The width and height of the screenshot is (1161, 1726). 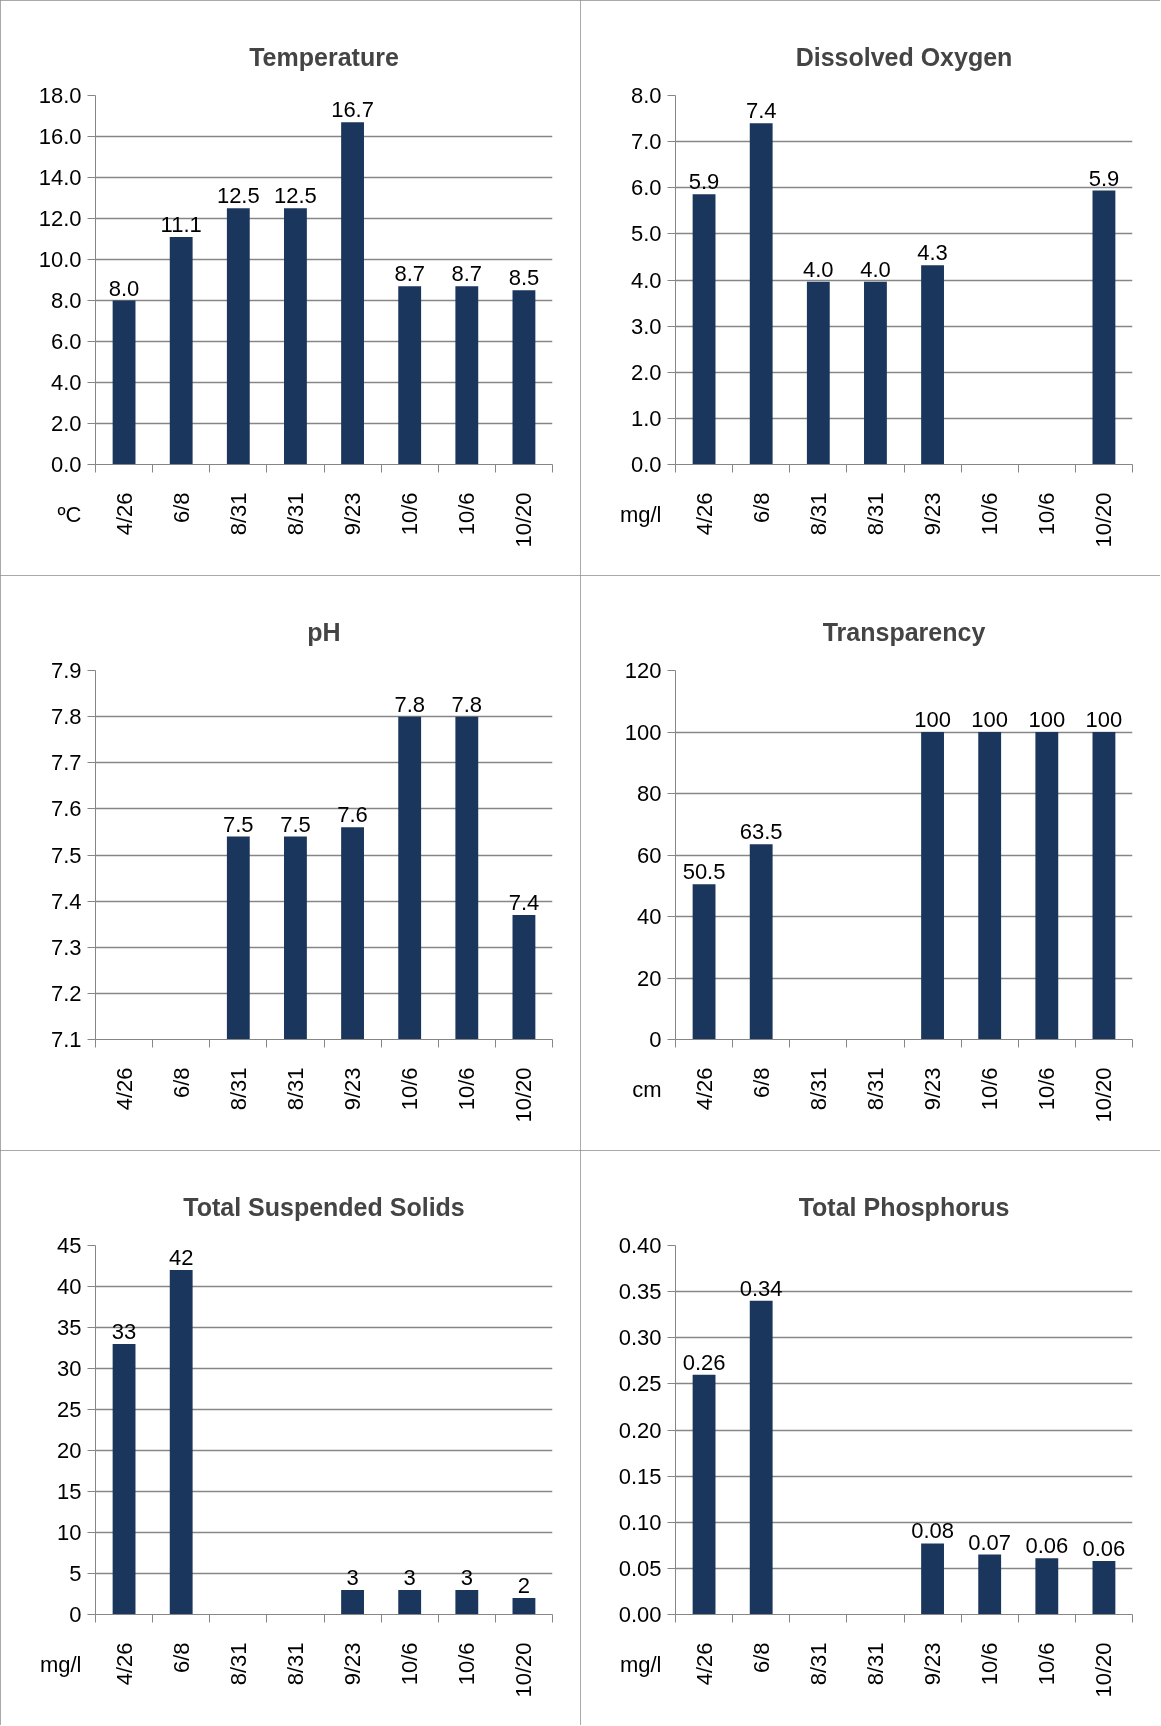 I want to click on chart-title: Transparency, so click(x=904, y=631).